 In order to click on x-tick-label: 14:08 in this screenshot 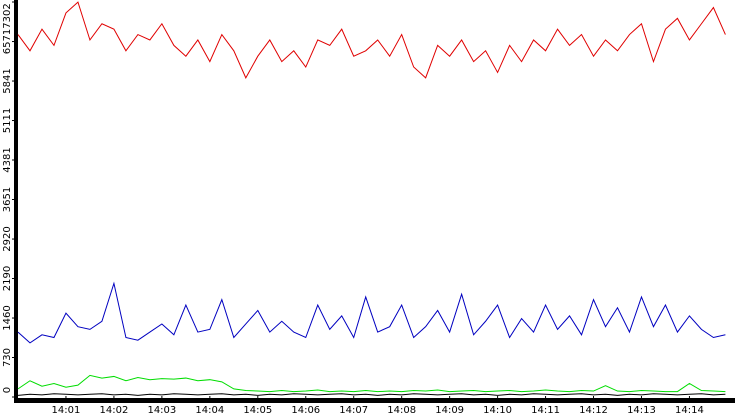, I will do `click(401, 410)`.